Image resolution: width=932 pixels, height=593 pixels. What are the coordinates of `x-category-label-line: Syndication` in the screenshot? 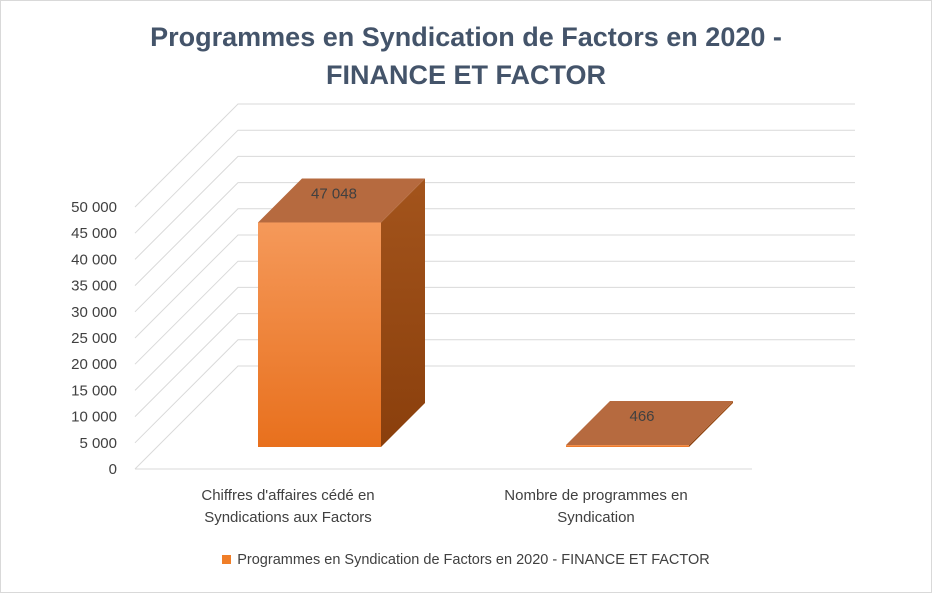 It's located at (596, 517).